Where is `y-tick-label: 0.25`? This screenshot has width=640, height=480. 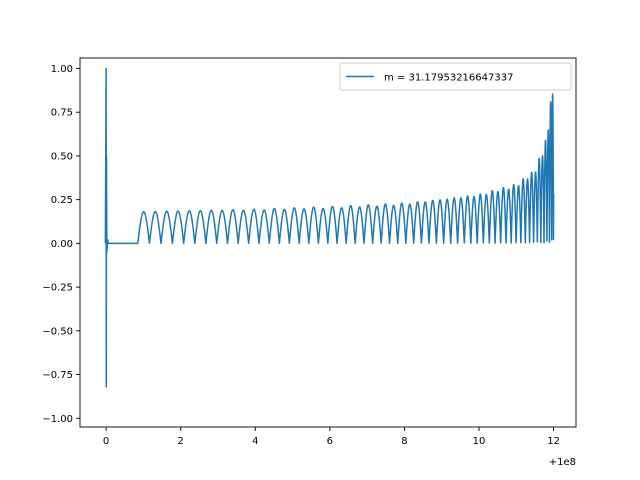
y-tick-label: 0.25 is located at coordinates (62, 200).